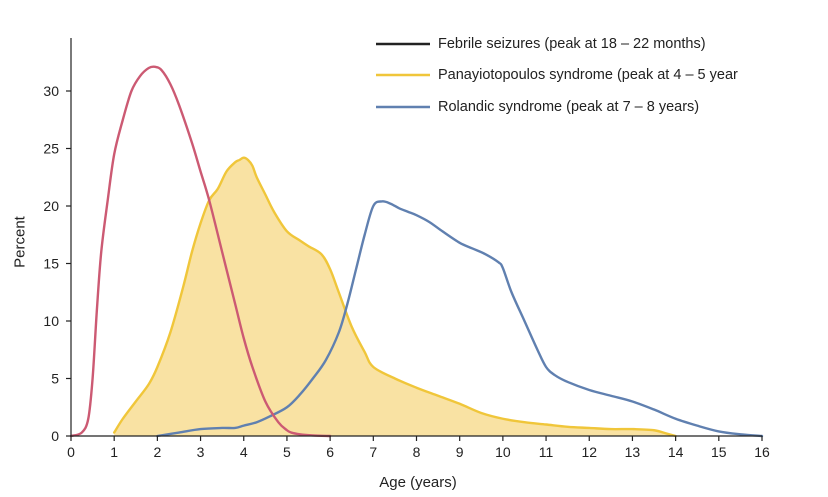  I want to click on y-tick-label: 15, so click(51, 264).